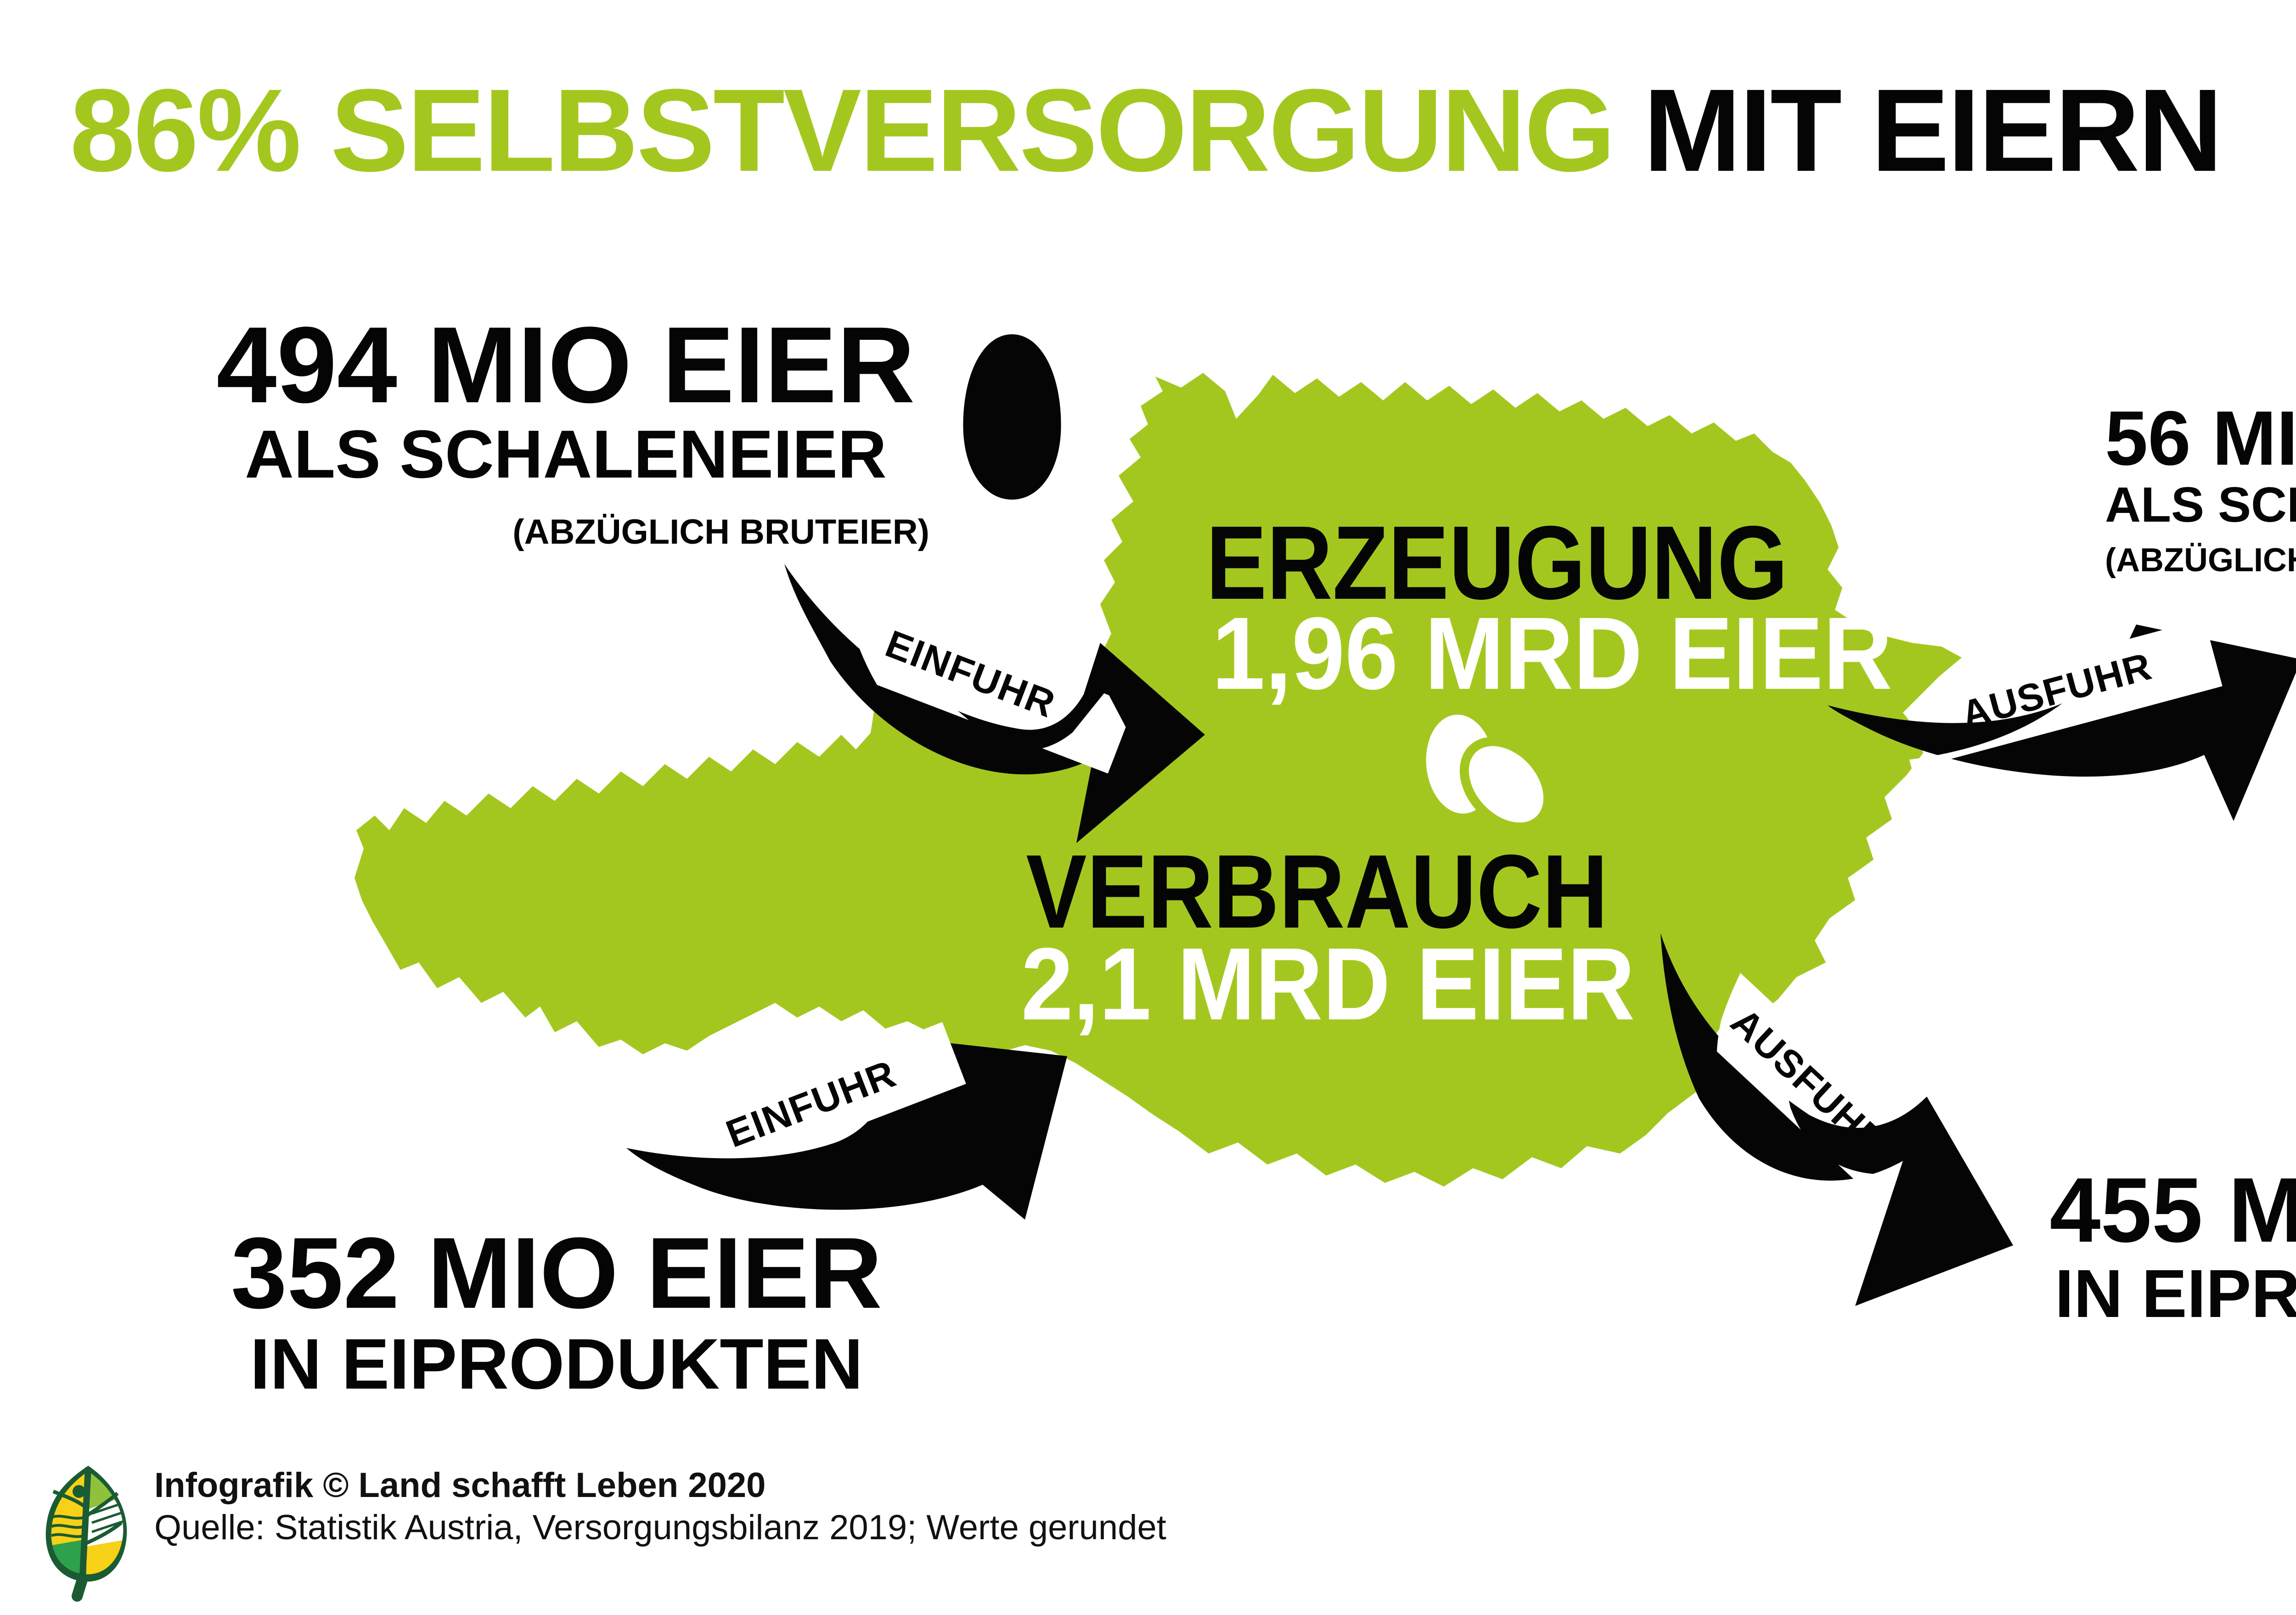 The image size is (2296, 1615). I want to click on import-shell-value: 494 MIO EIER, so click(565, 366).